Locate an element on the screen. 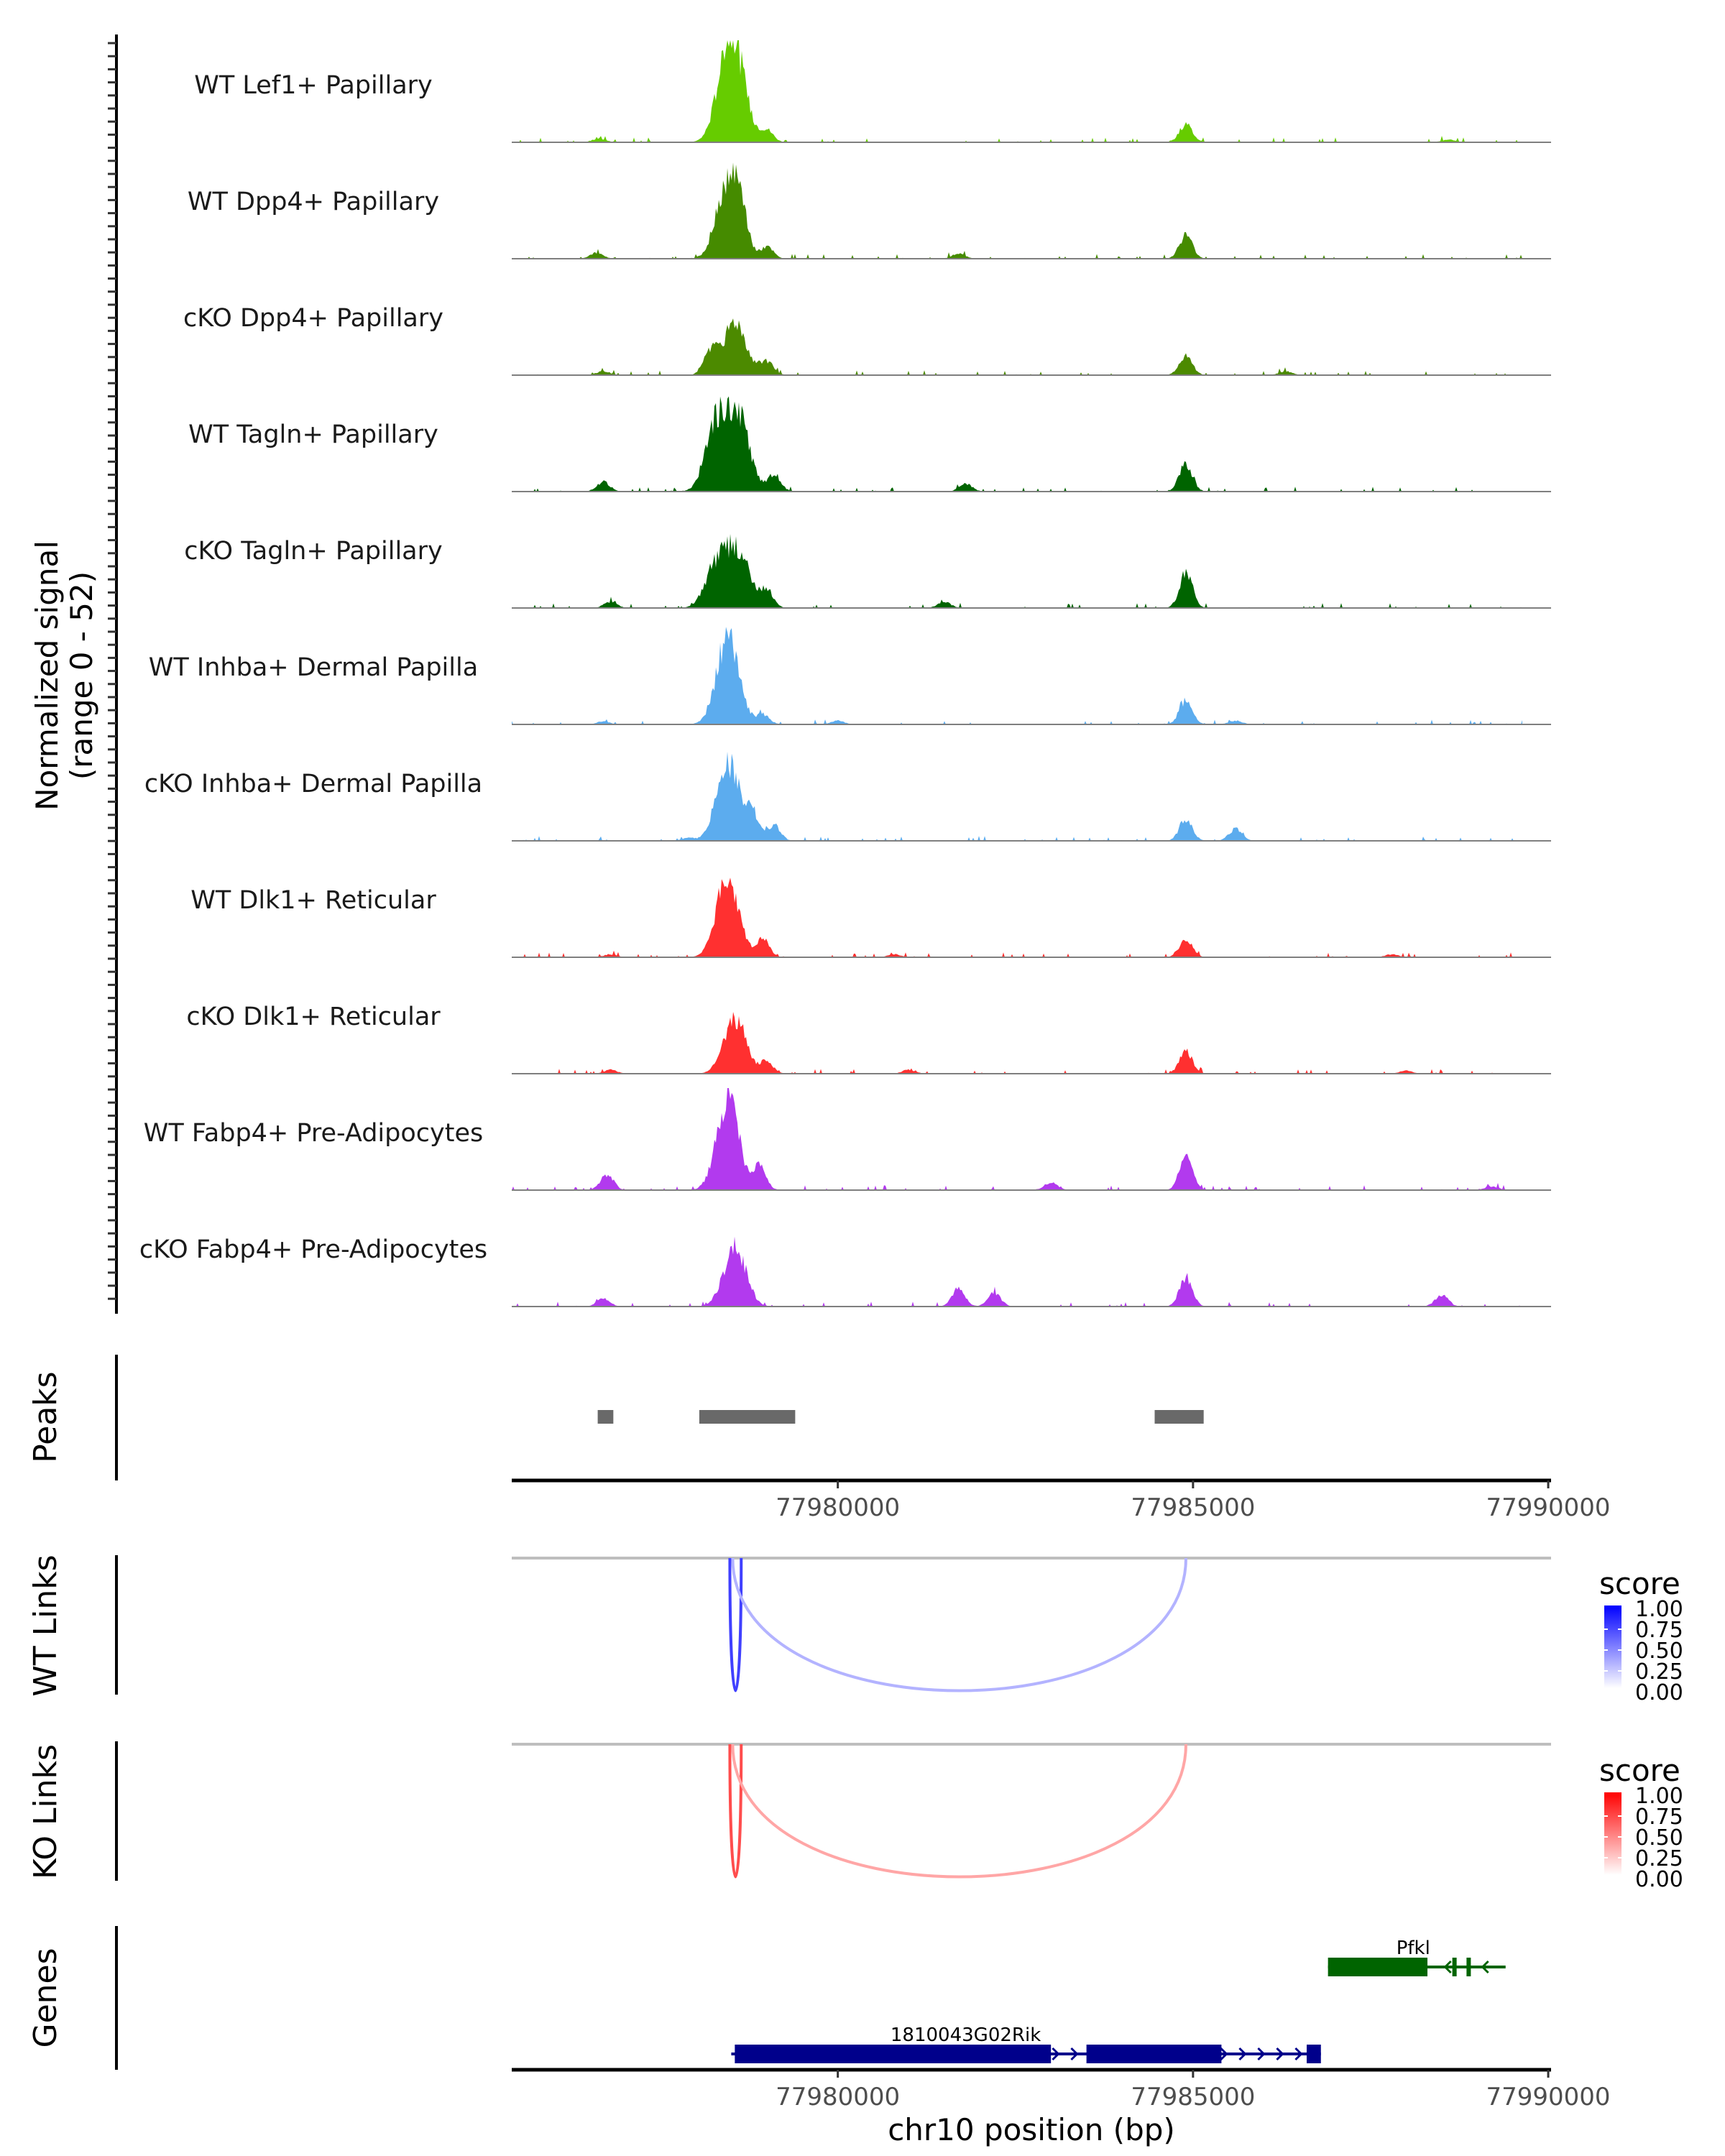  track-label: WT Dlk1+ Reticular is located at coordinates (313, 901).